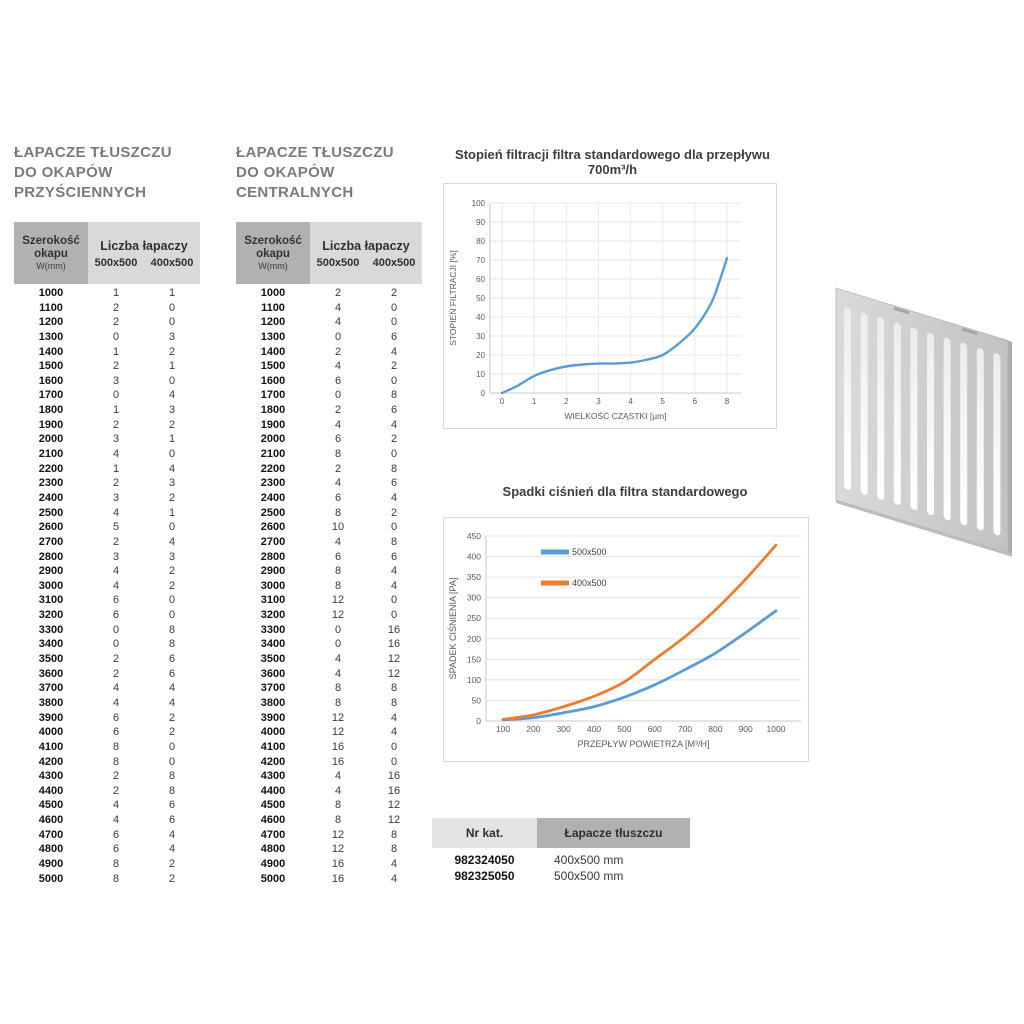  What do you see at coordinates (51, 878) in the screenshot?
I see `hood-width-cell: 5000` at bounding box center [51, 878].